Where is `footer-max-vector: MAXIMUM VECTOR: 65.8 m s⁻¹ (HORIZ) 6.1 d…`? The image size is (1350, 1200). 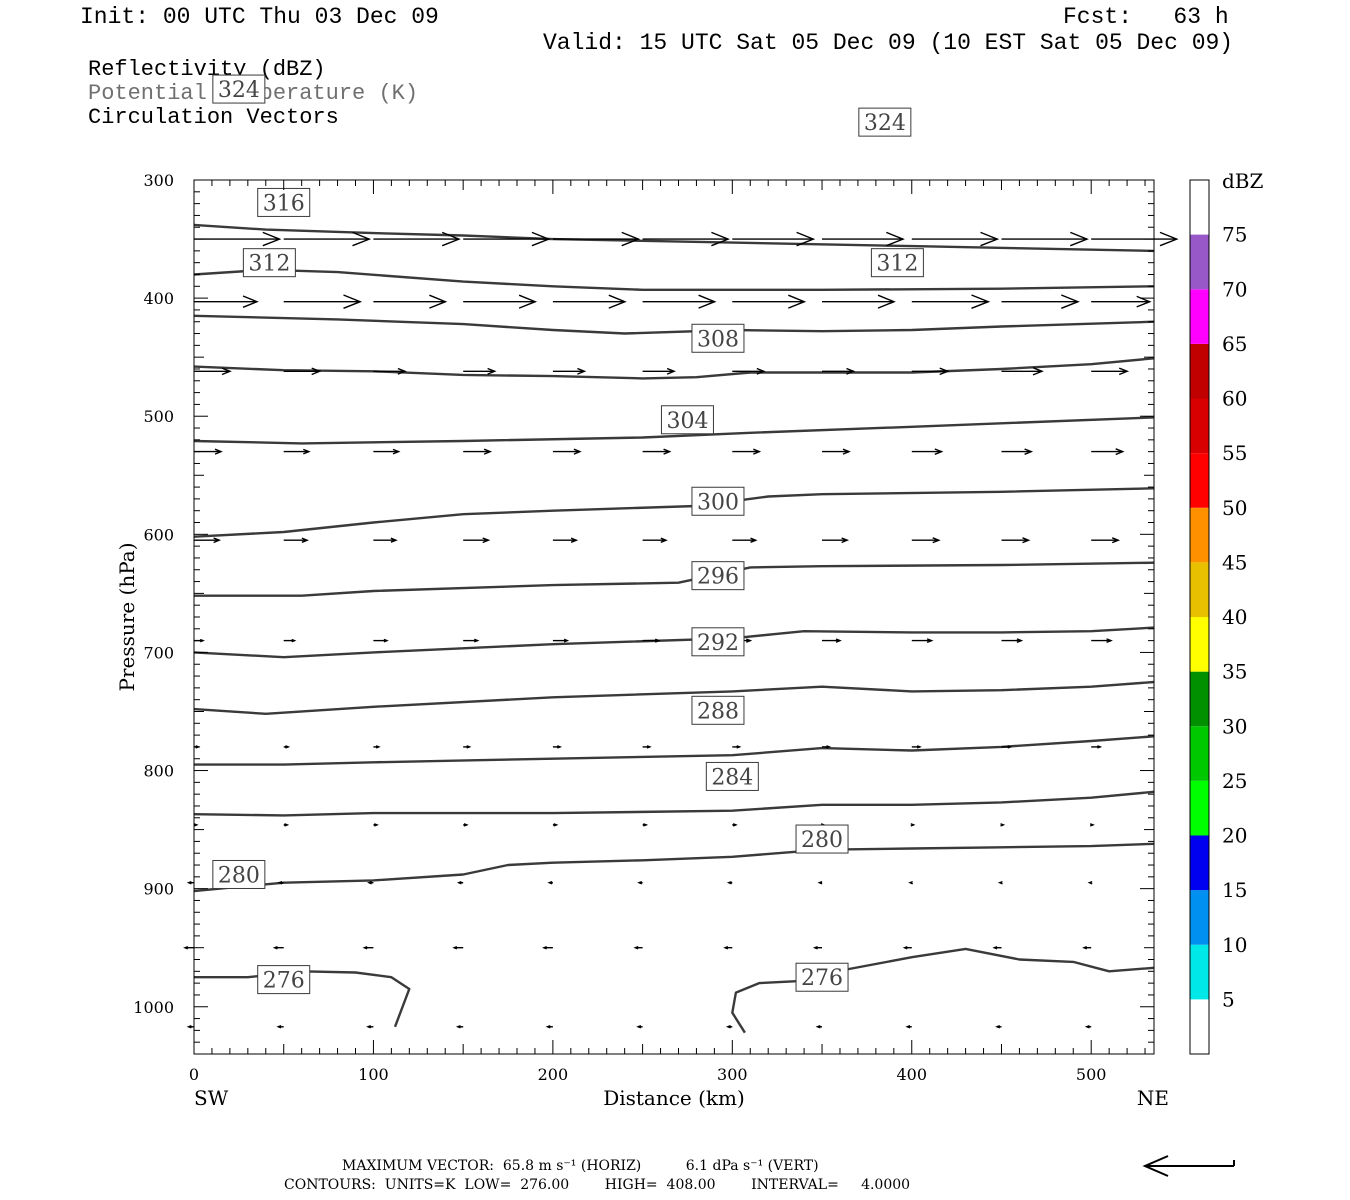
footer-max-vector: MAXIMUM VECTOR: 65.8 m s⁻¹ (HORIZ) 6.1 d… is located at coordinates (580, 1166).